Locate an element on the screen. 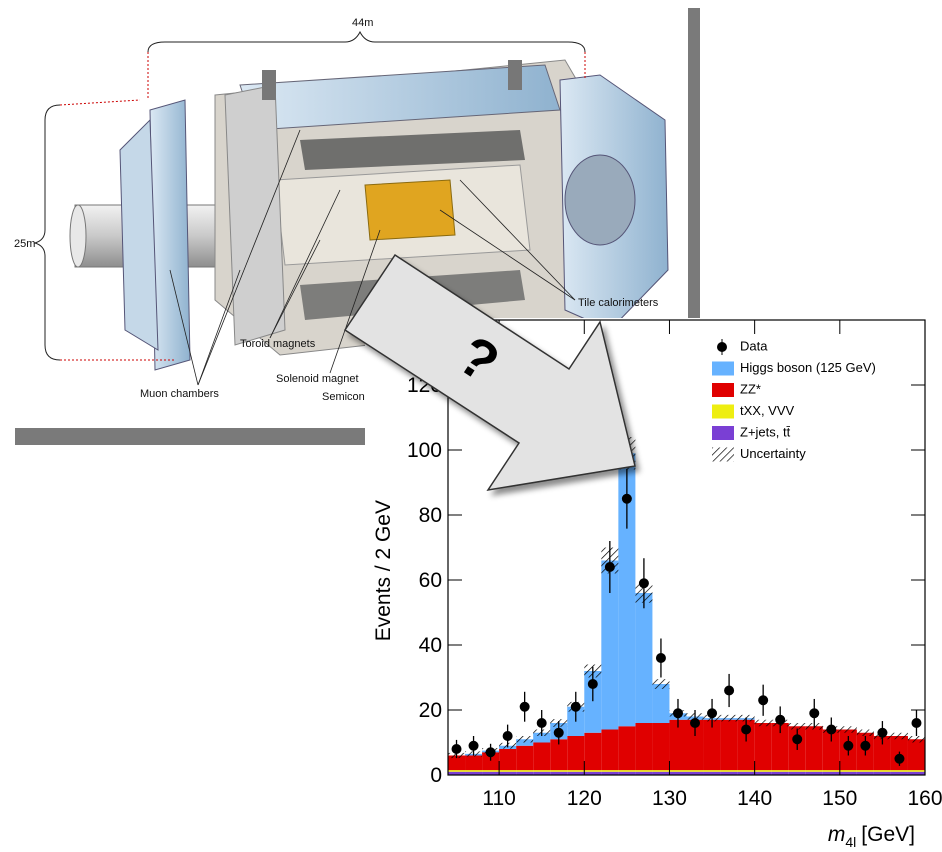 Image resolution: width=942 pixels, height=852 pixels. length-brace is located at coordinates (366, 41).